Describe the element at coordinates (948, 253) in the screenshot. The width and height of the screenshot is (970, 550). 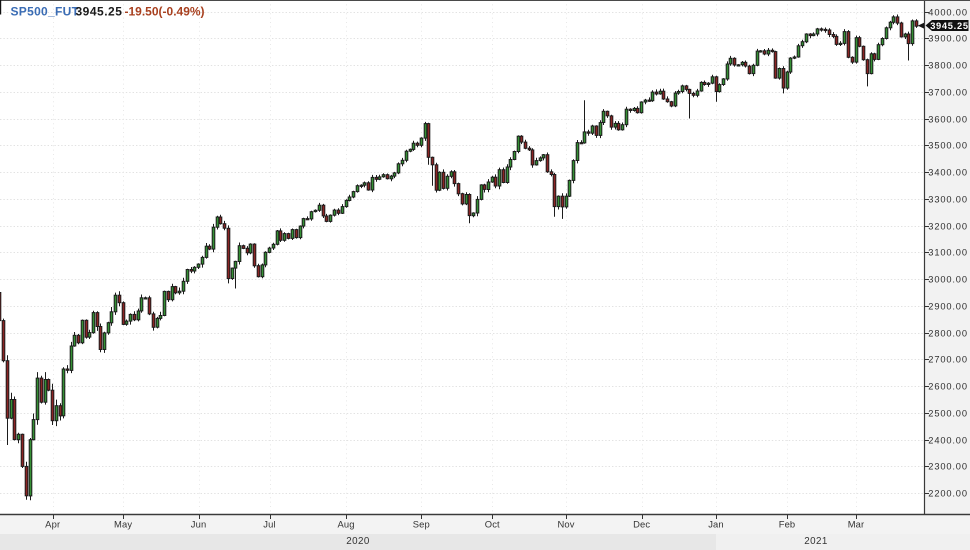
I see `svg-text: 3100.00` at that location.